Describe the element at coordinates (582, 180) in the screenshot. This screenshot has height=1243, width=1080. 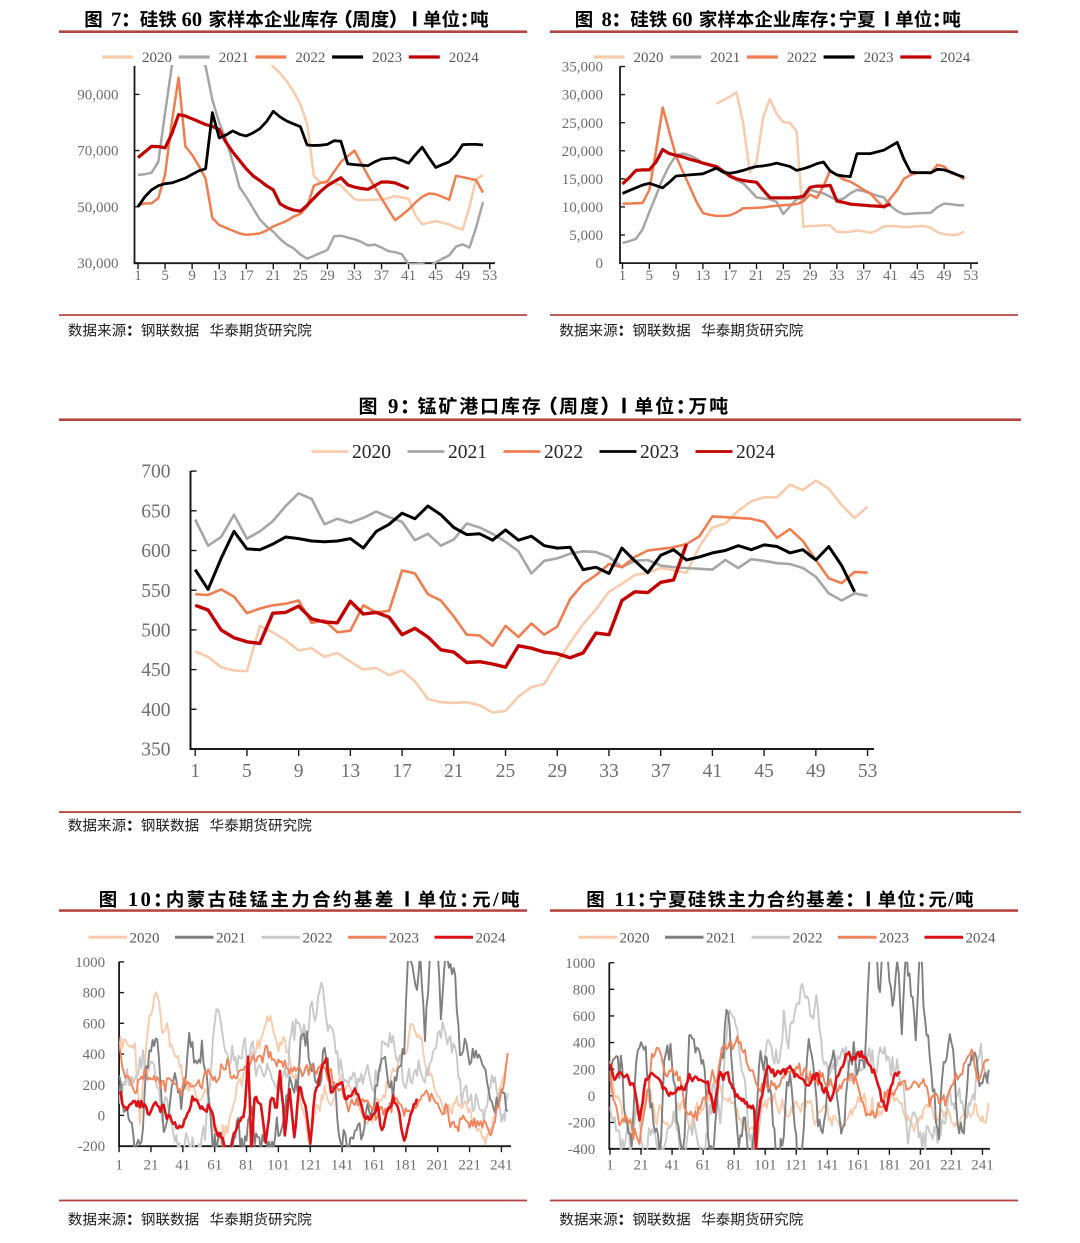
I see `svg-text: 15,000` at that location.